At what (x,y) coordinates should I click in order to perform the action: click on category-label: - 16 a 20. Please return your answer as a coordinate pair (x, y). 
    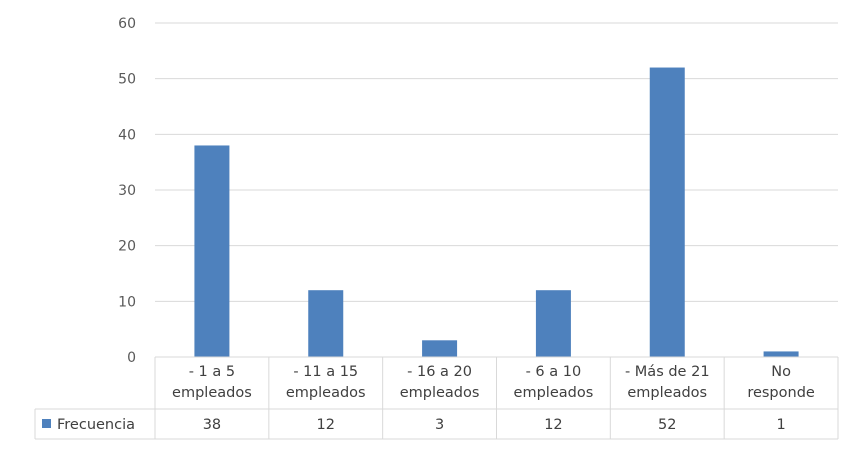
    Looking at the image, I should click on (439, 372).